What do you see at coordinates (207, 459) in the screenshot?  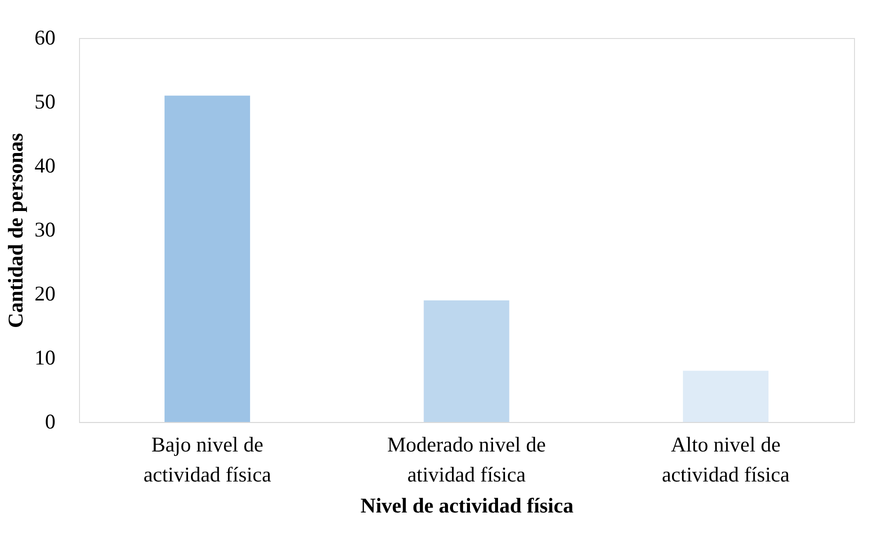 I see `x-tick-label: Bajo nivel de actividad física` at bounding box center [207, 459].